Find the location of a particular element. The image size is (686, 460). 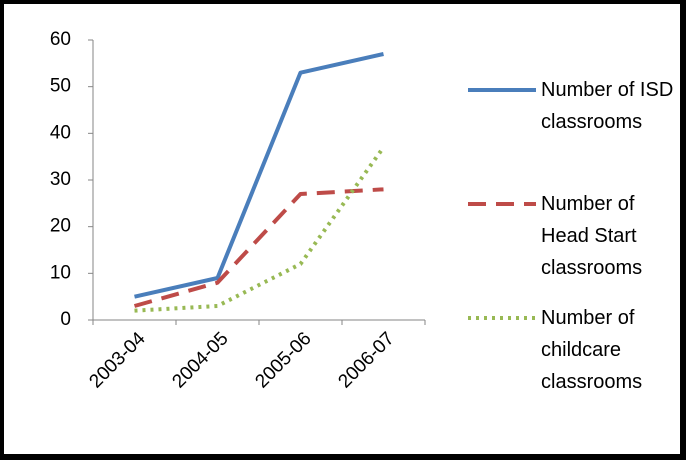

y-tick-label: 60 is located at coordinates (60, 39).